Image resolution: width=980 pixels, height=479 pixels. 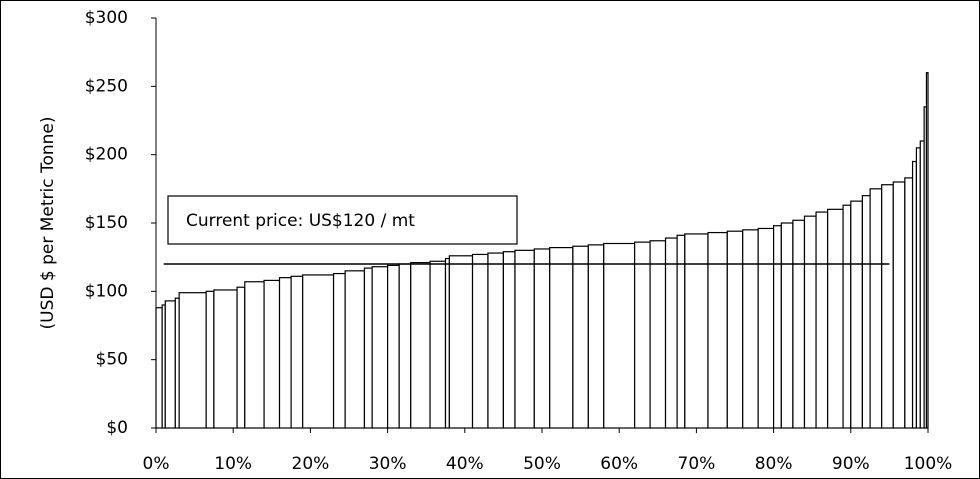 I want to click on y-tick-label: $50, so click(x=112, y=360).